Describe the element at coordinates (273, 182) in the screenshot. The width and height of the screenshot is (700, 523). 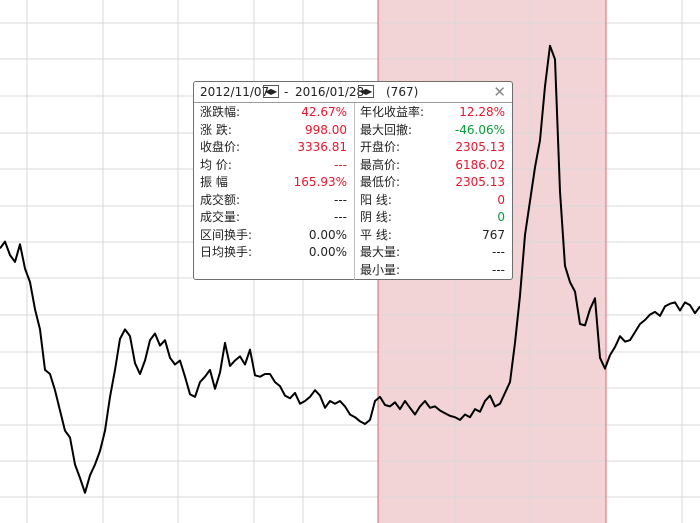
I see `stat-row: 振 幅 165.93%` at that location.